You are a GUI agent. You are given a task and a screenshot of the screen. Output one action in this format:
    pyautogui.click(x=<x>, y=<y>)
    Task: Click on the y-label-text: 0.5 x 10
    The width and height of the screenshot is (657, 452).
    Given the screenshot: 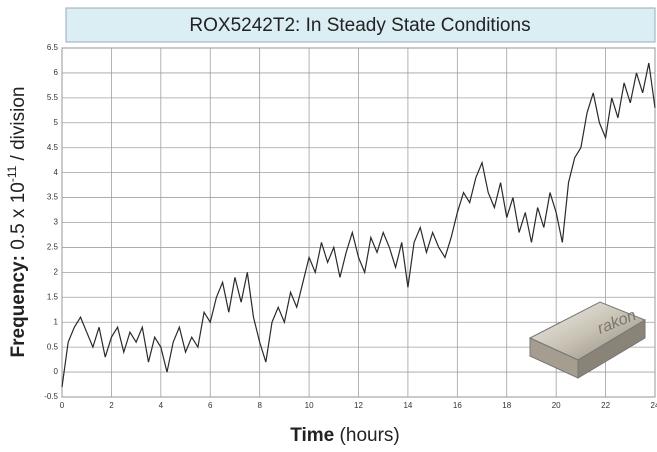 What is the action you would take?
    pyautogui.click(x=18, y=216)
    